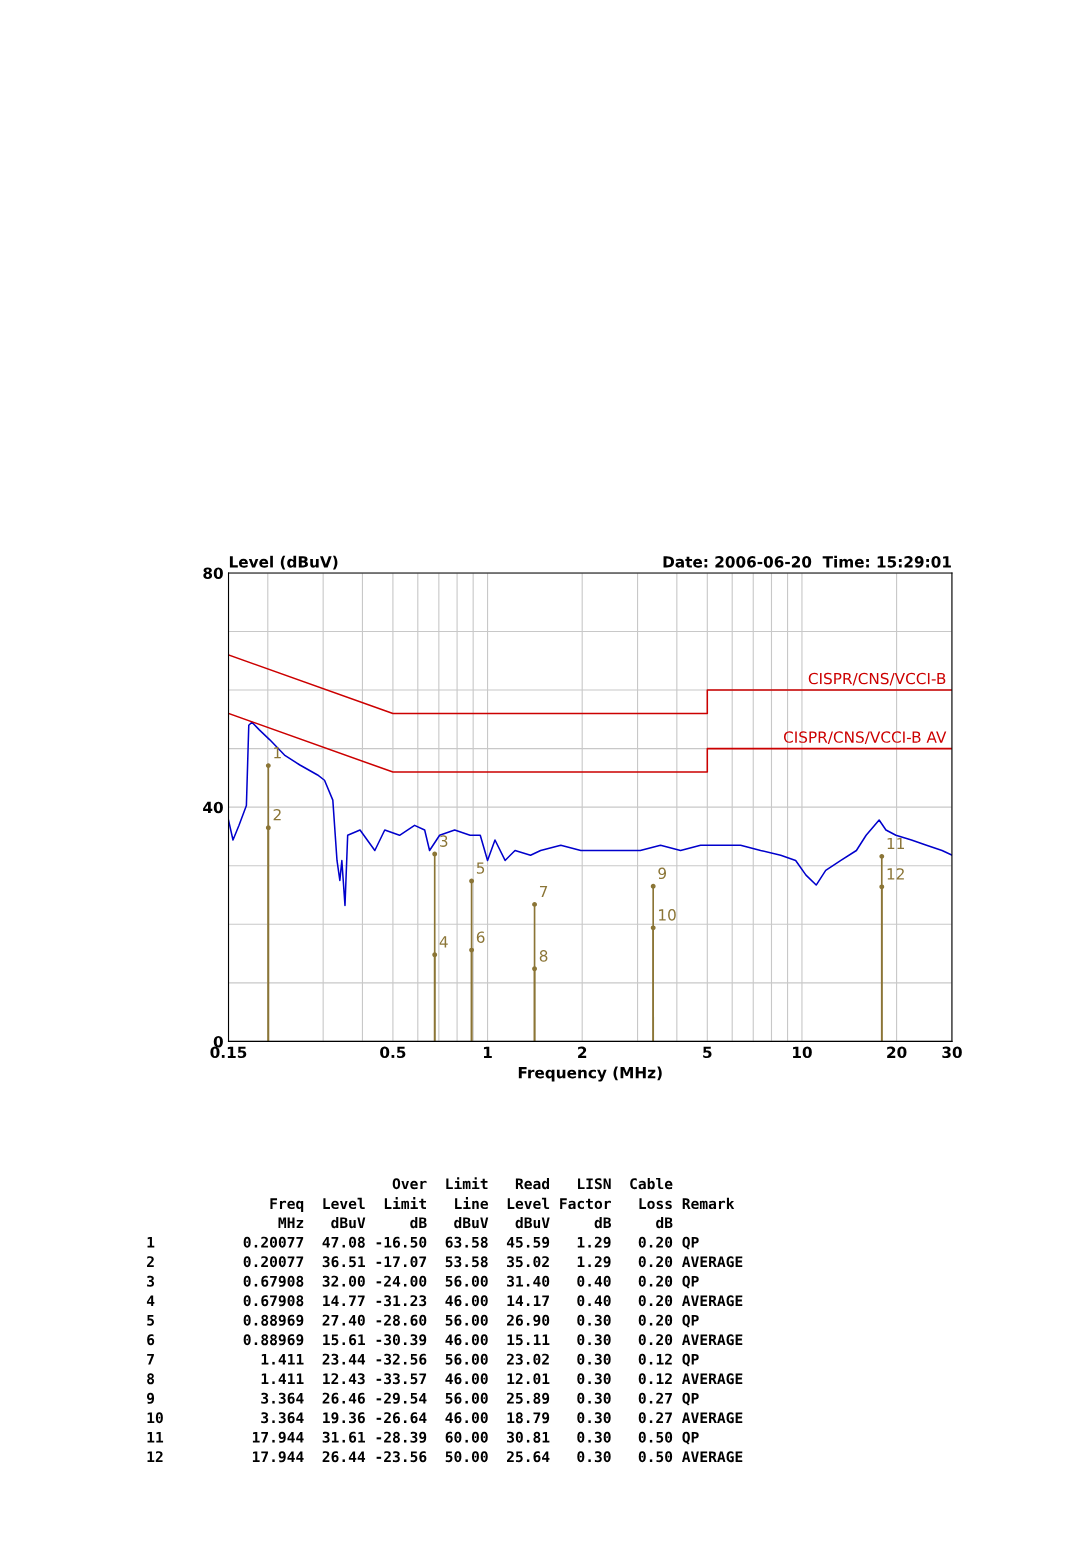 The width and height of the screenshot is (1083, 1559). What do you see at coordinates (445, 1262) in the screenshot?
I see `text: 2 0.20077 36.51 -17.07 53.58 35.02 1.29 0.20 AVERAGE` at bounding box center [445, 1262].